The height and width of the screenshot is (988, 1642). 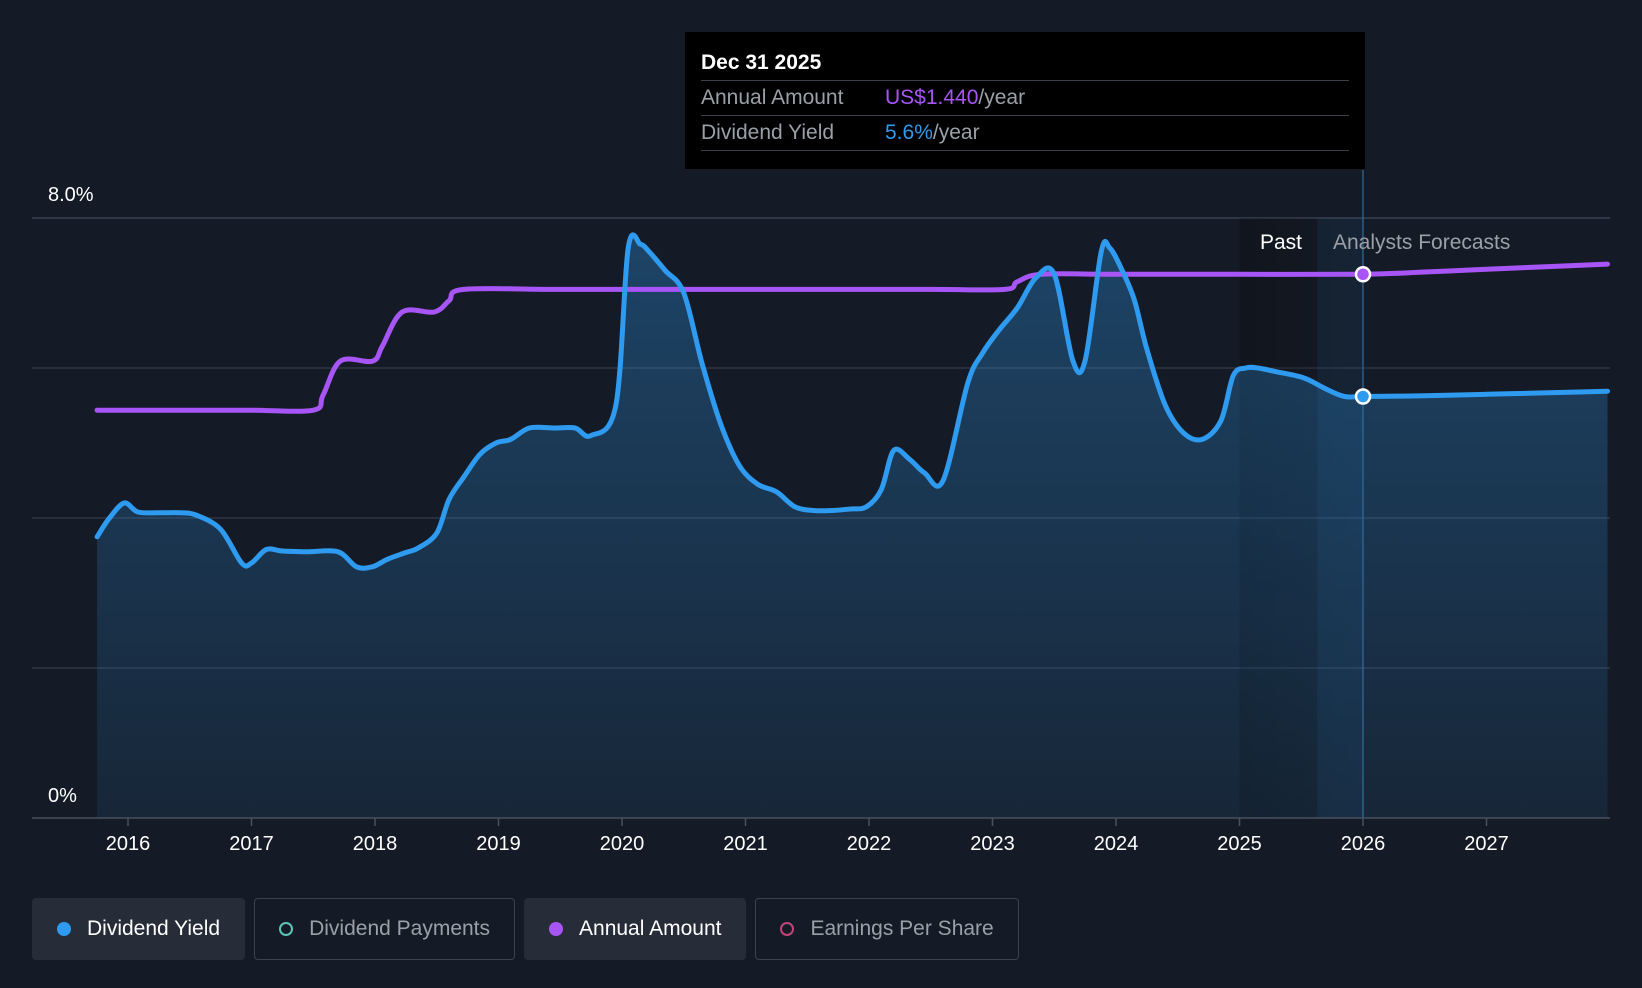 What do you see at coordinates (71, 195) in the screenshot?
I see `y-tick-label-top: 8.0%` at bounding box center [71, 195].